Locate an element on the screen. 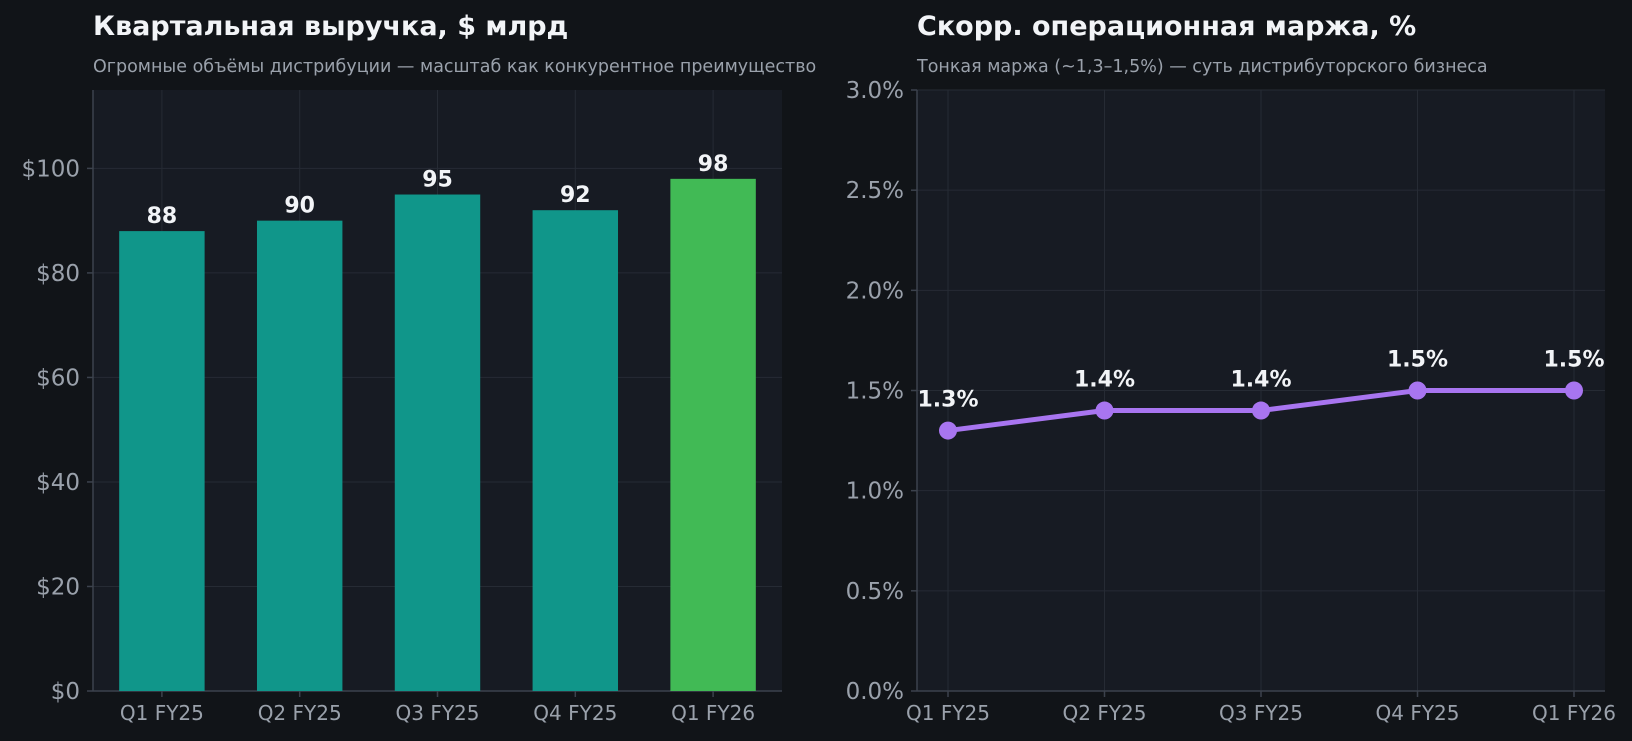  margin-x-tick-label: Q3 FY25 is located at coordinates (1261, 713).